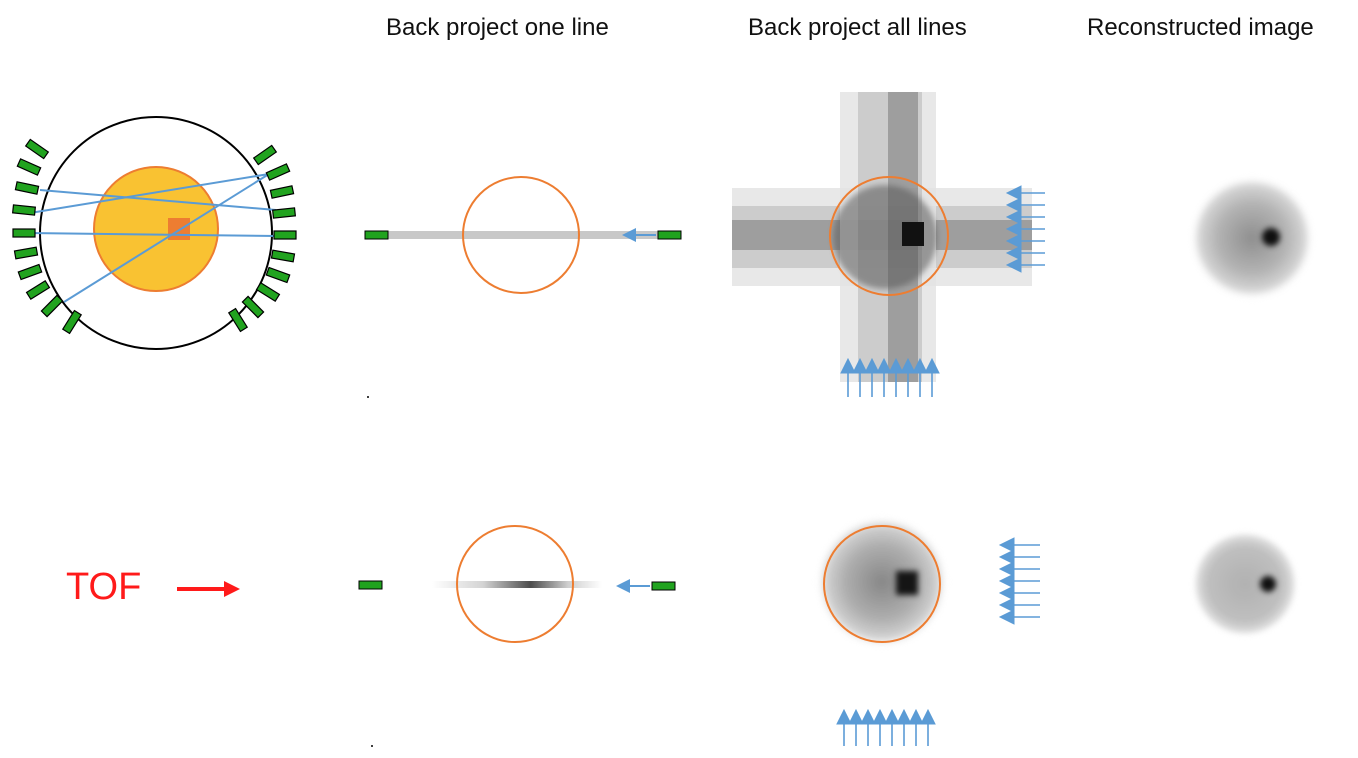 The height and width of the screenshot is (758, 1358). Describe the element at coordinates (885, 237) in the screenshot. I see `overlap-region` at that location.